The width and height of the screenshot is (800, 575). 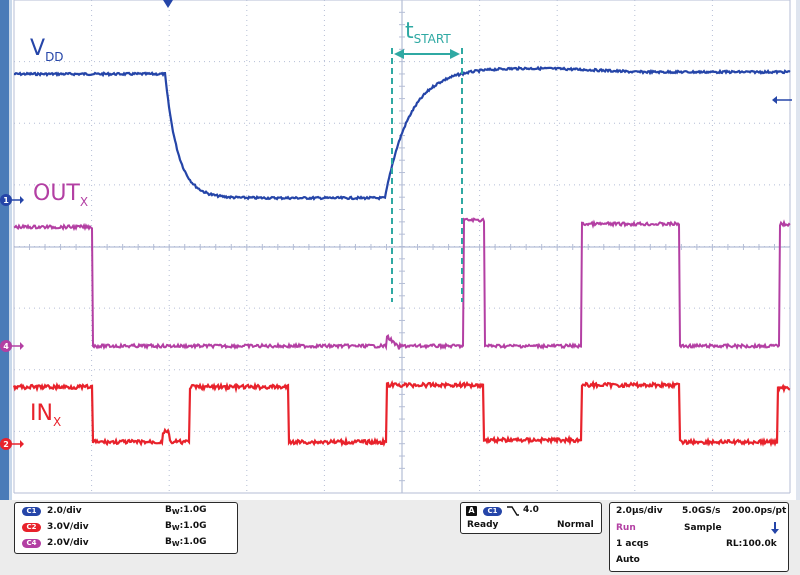 I want to click on ch1-ground-marker: 1, so click(x=12, y=200).